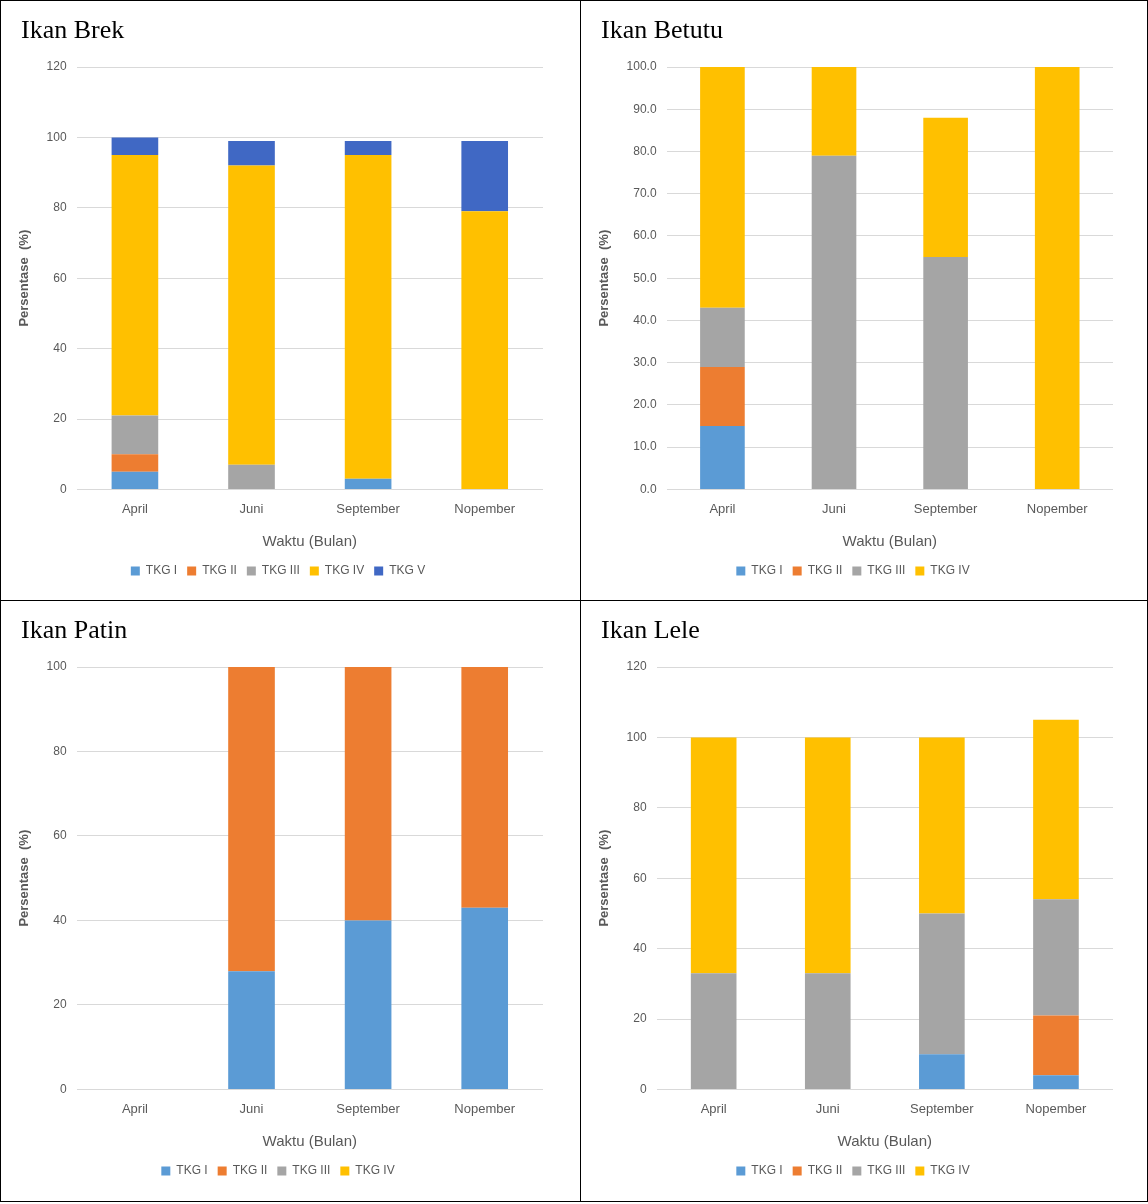  I want to click on y-tick-label: 100.0, so click(641, 66).